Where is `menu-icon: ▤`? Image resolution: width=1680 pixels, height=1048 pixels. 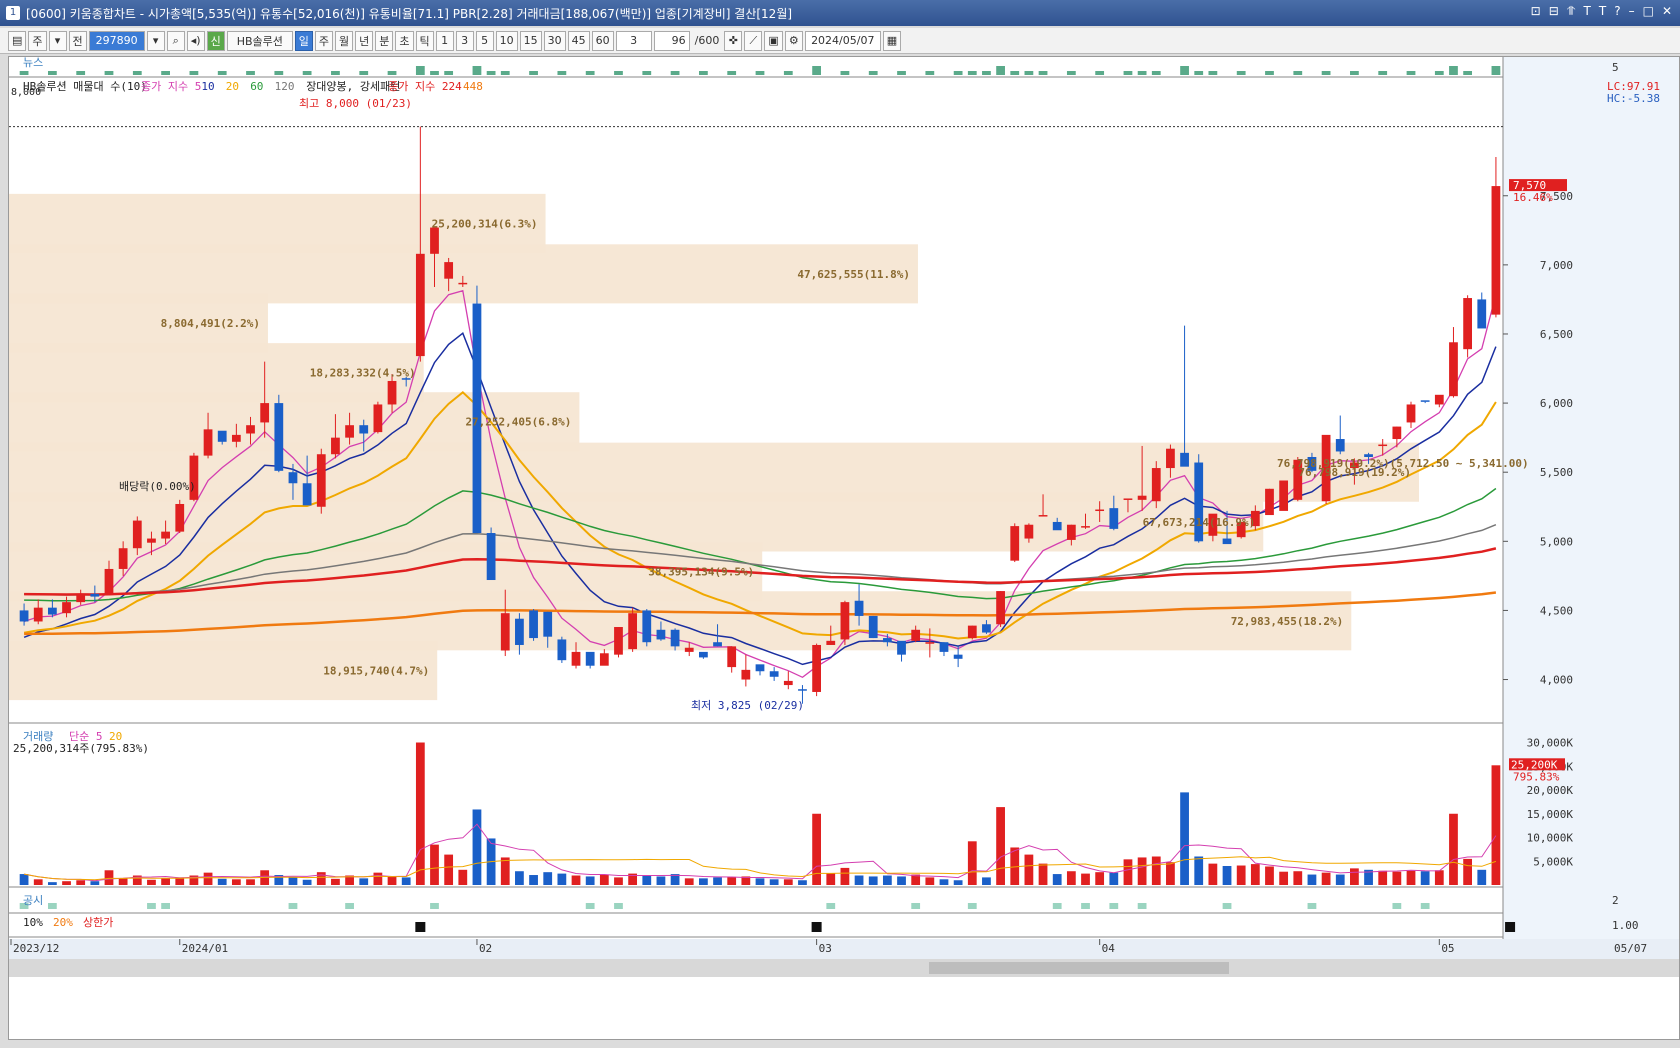 menu-icon: ▤ is located at coordinates (17, 40).